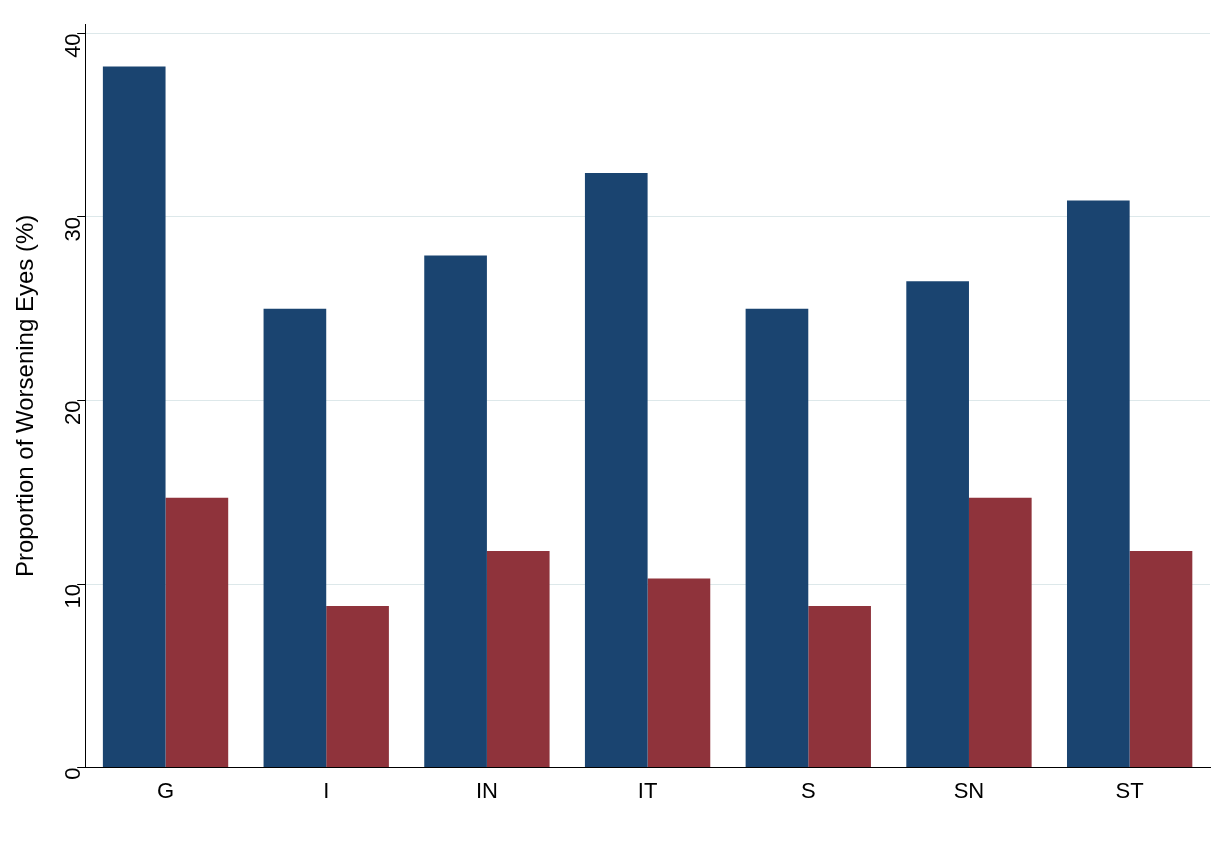 Image resolution: width=1227 pixels, height=864 pixels. What do you see at coordinates (73, 229) in the screenshot?
I see `y-tick-label: 30` at bounding box center [73, 229].